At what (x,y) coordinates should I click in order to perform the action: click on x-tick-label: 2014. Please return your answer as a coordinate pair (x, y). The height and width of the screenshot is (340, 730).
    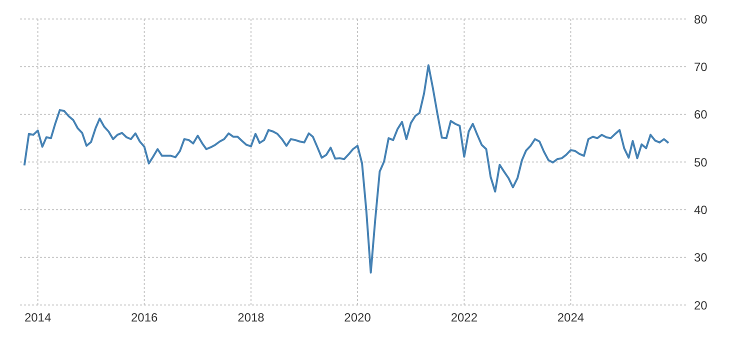
    Looking at the image, I should click on (38, 317).